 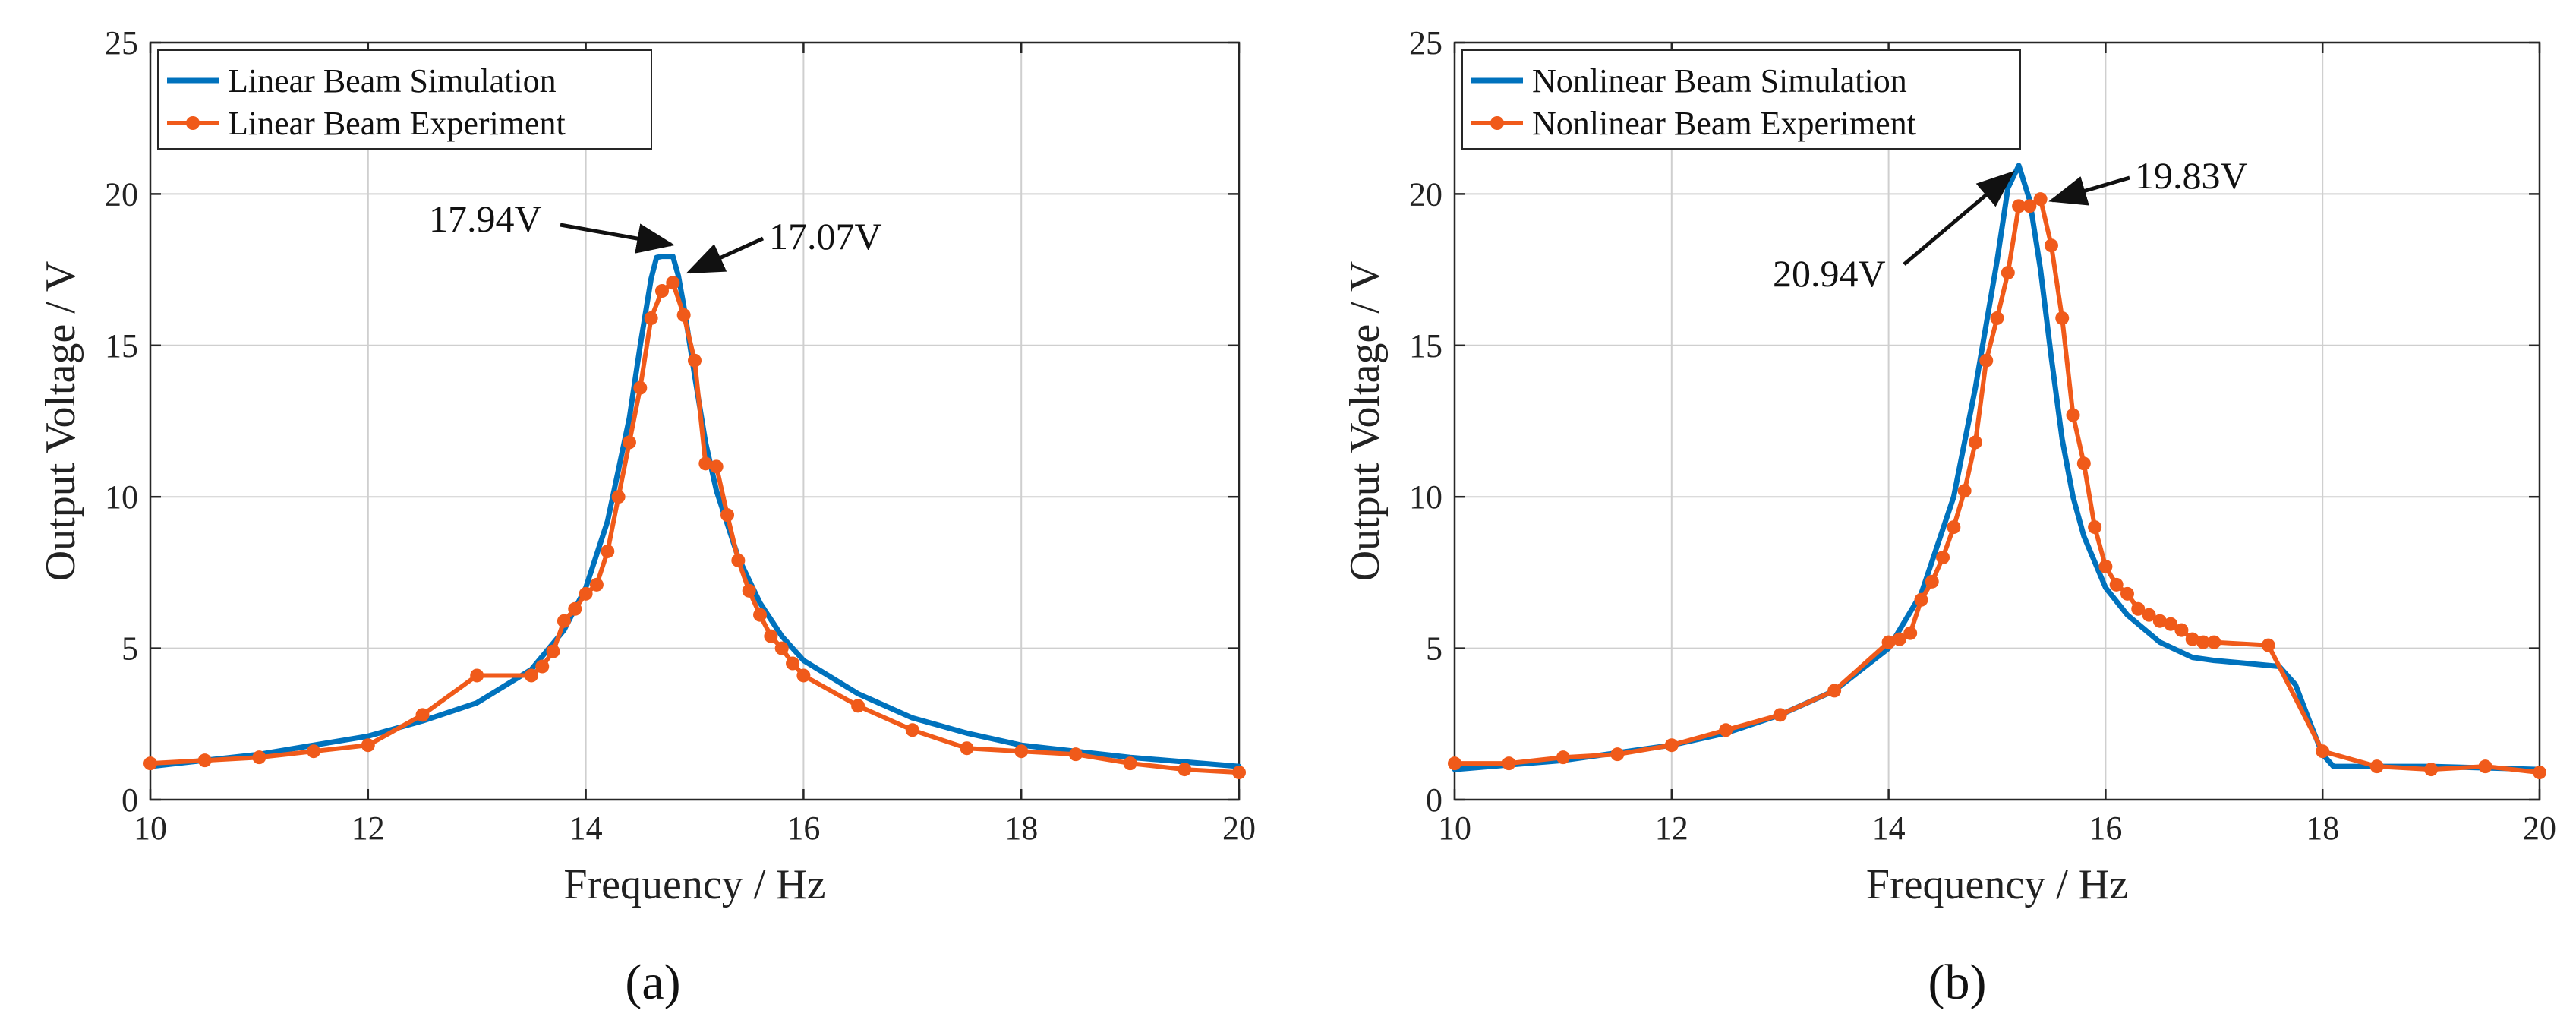 What do you see at coordinates (652, 982) in the screenshot?
I see `panel-label: (a)` at bounding box center [652, 982].